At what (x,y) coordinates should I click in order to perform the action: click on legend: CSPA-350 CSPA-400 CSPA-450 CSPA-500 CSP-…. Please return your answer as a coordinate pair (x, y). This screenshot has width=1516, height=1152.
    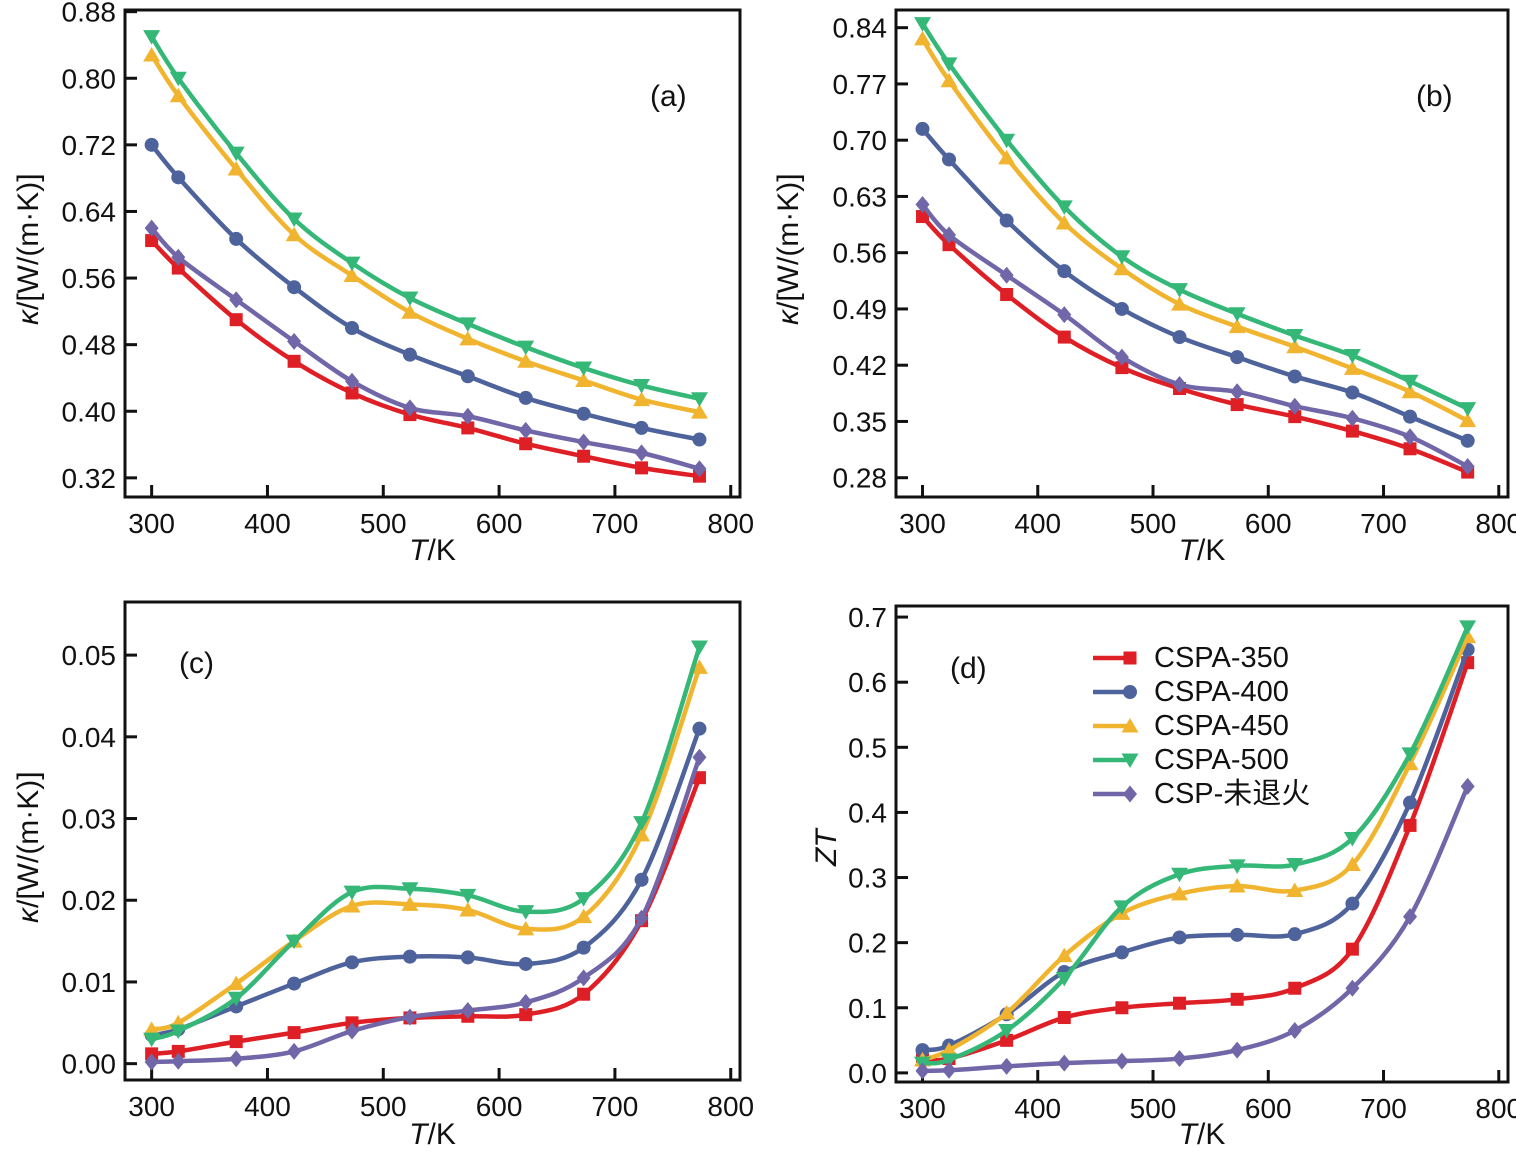
    Looking at the image, I should click on (1201, 726).